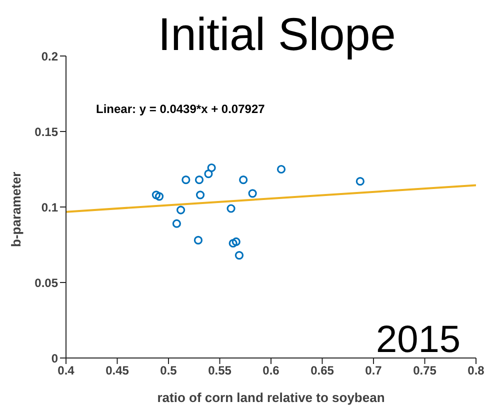  What do you see at coordinates (16, 209) in the screenshot?
I see `y-axis-title: b-parameter` at bounding box center [16, 209].